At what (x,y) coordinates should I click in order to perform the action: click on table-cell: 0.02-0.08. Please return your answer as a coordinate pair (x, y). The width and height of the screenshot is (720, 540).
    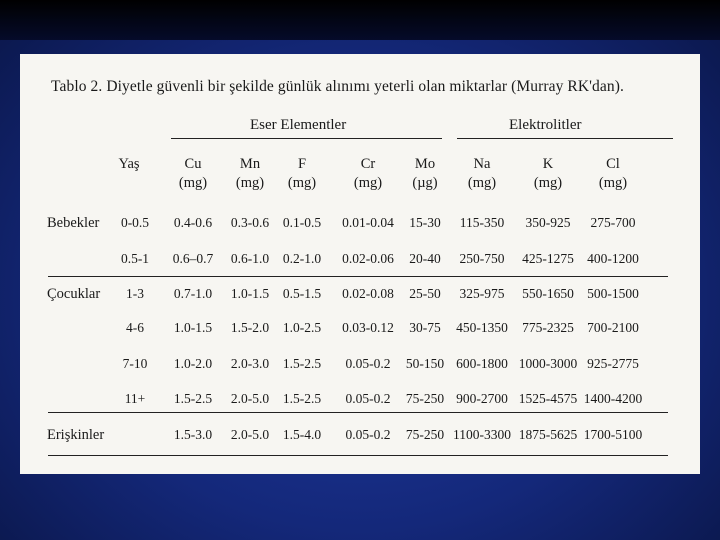
    Looking at the image, I should click on (368, 293).